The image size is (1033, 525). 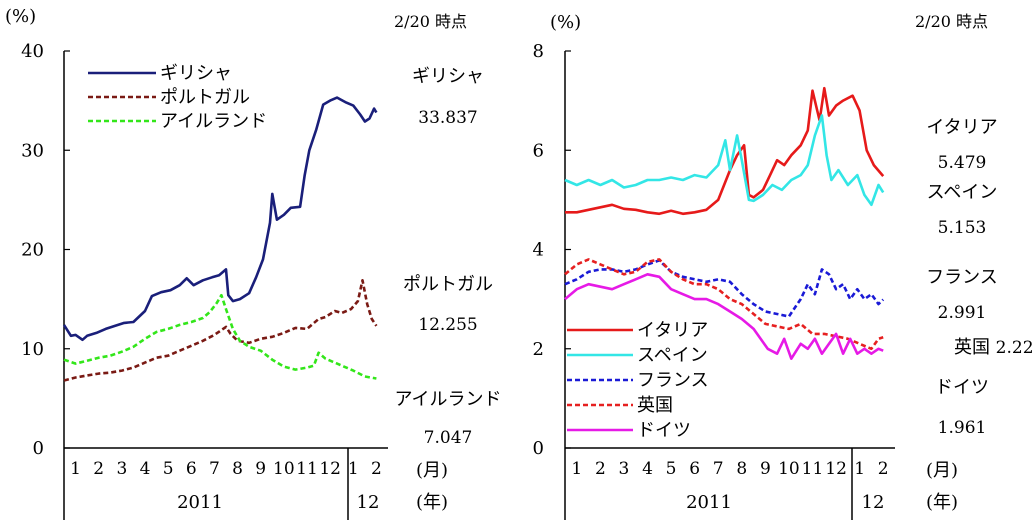 What do you see at coordinates (32, 349) in the screenshot?
I see `y-tick-label: 10` at bounding box center [32, 349].